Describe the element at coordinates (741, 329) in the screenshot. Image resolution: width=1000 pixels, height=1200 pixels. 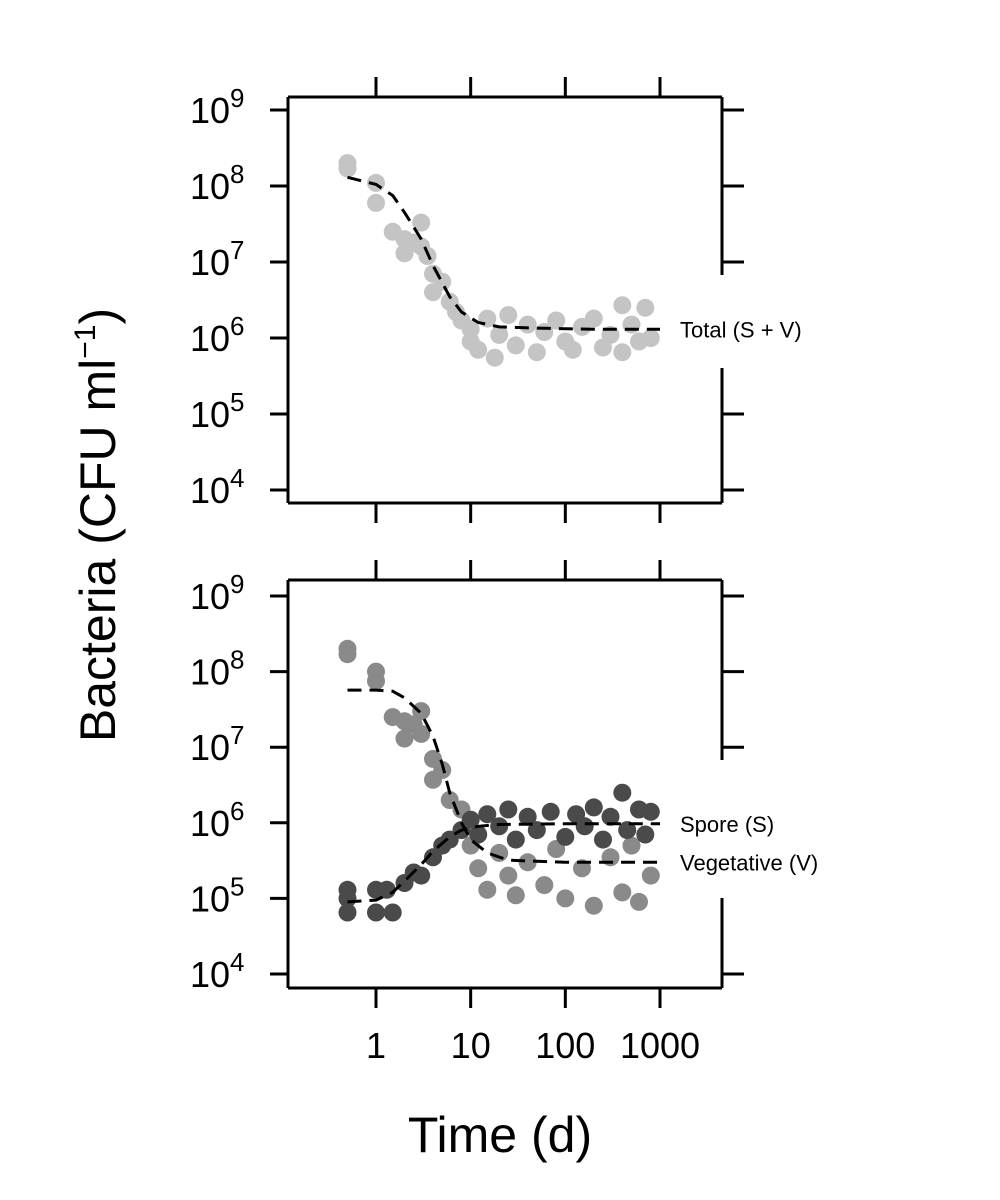
I see `series-label: Total (S + V)` at that location.